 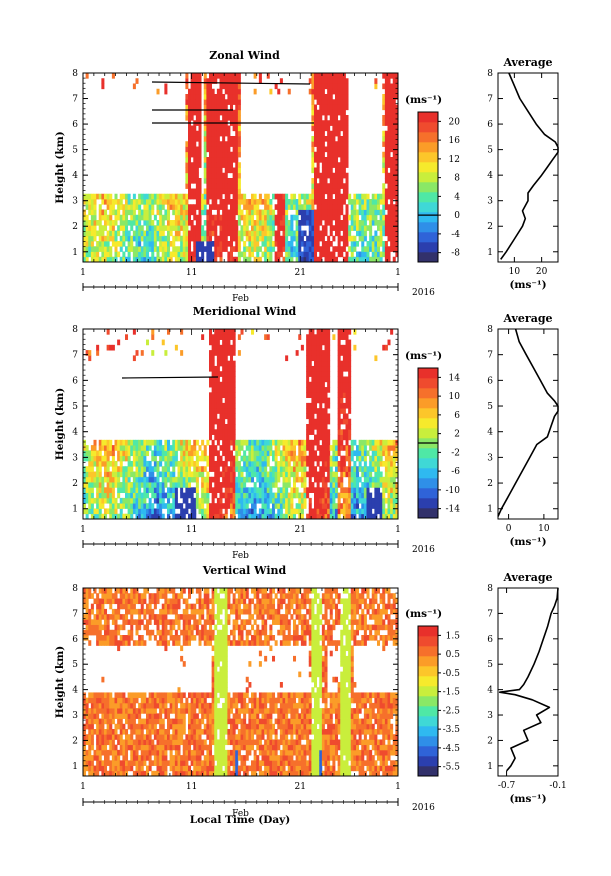 What do you see at coordinates (428, 423) in the screenshot?
I see `colorbar-swatch` at bounding box center [428, 423].